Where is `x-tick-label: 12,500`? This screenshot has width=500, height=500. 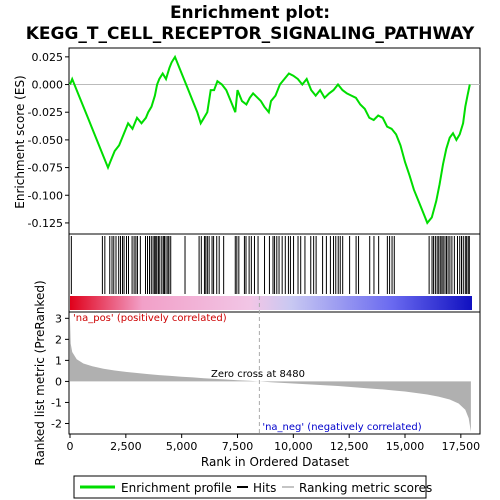
x-tick-label: 12,500 is located at coordinates (349, 446).